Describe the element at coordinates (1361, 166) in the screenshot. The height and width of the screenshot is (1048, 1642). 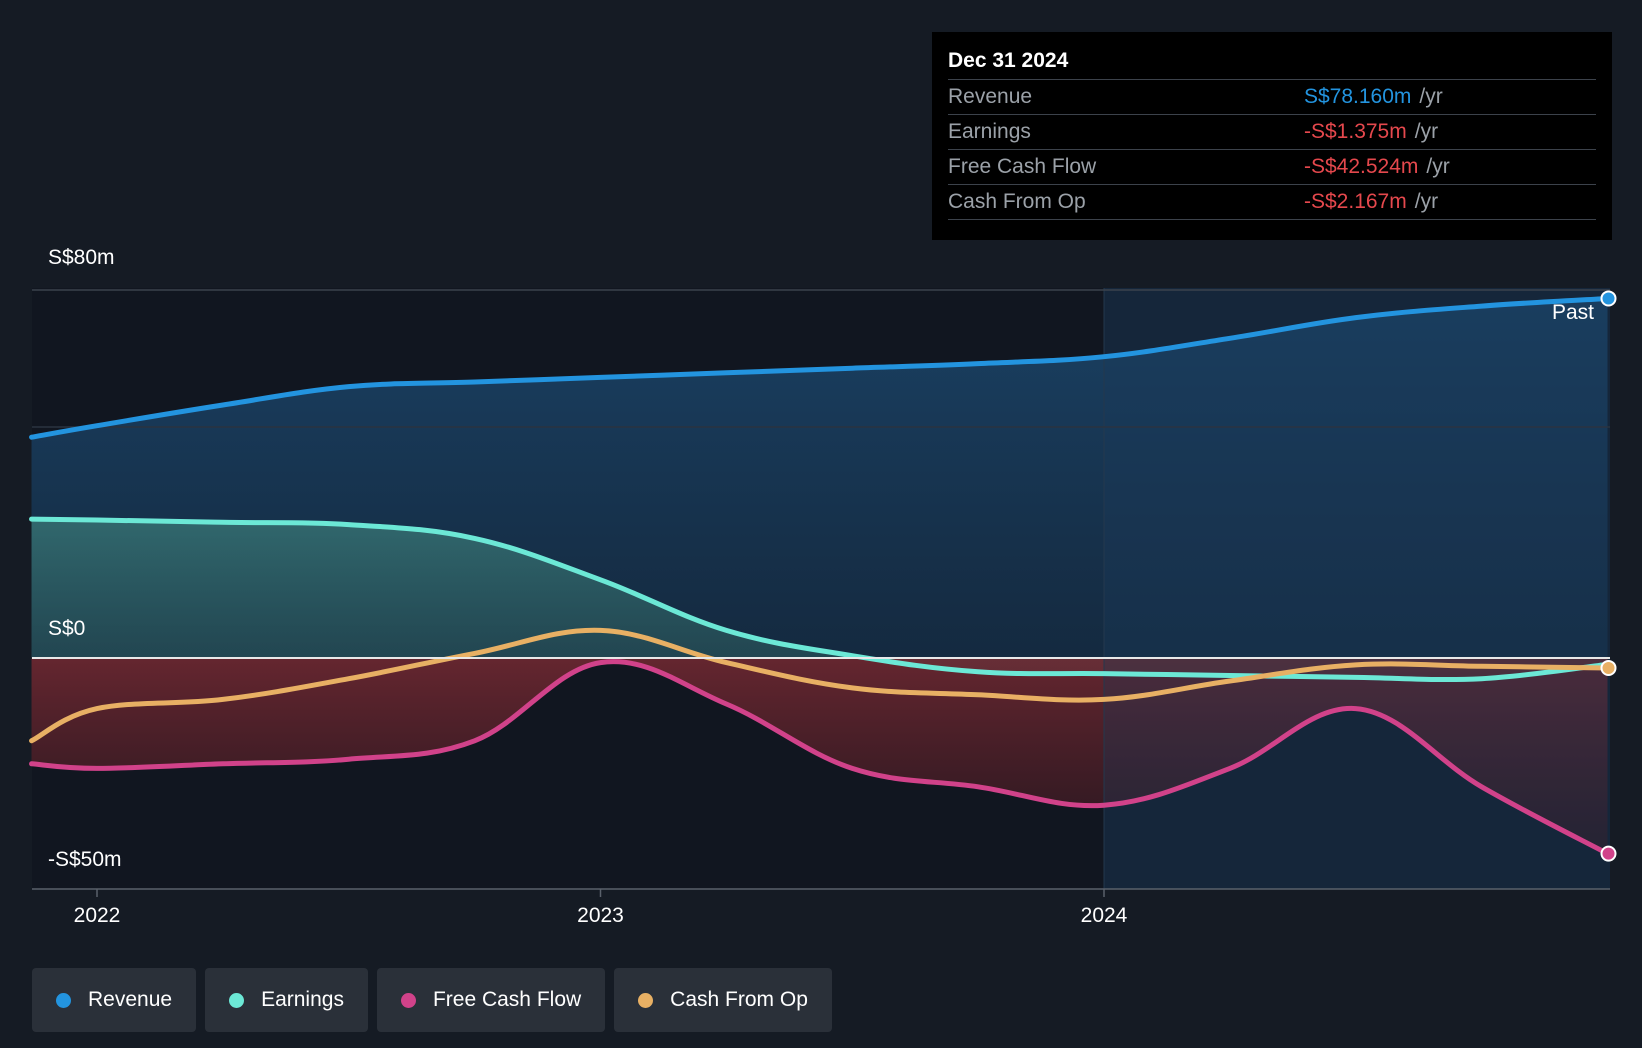
I see `tooltip-row-value: -S$42.524m` at that location.